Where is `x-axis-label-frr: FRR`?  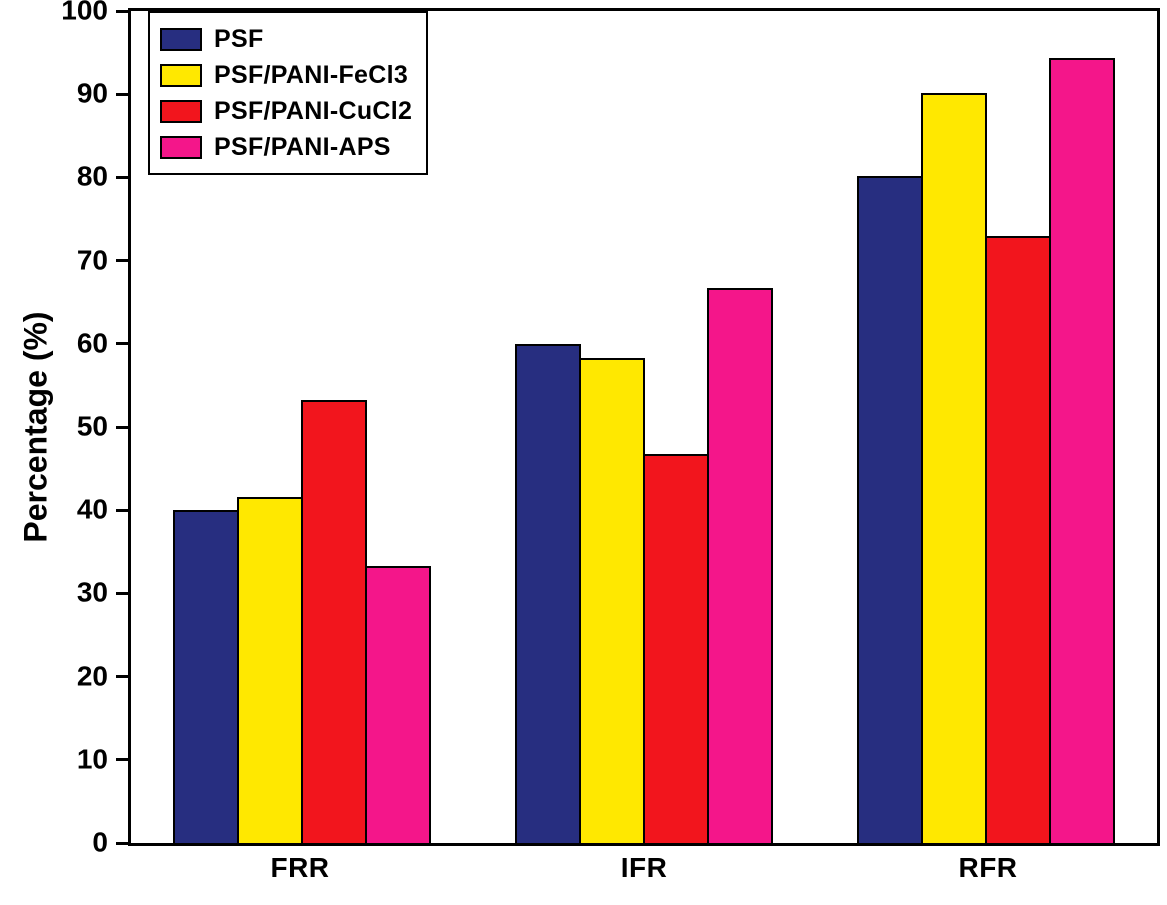 x-axis-label-frr: FRR is located at coordinates (300, 867).